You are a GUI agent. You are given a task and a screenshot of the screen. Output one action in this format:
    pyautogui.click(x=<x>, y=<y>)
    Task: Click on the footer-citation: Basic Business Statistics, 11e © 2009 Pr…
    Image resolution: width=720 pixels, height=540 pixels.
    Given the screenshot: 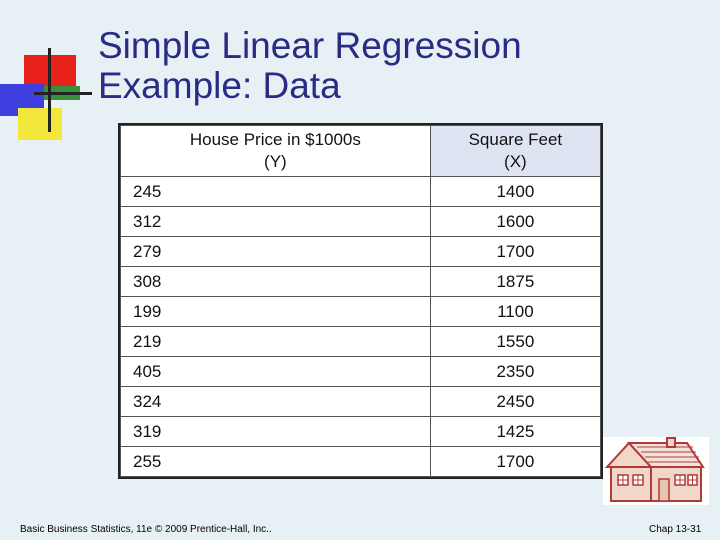 What is the action you would take?
    pyautogui.click(x=146, y=529)
    